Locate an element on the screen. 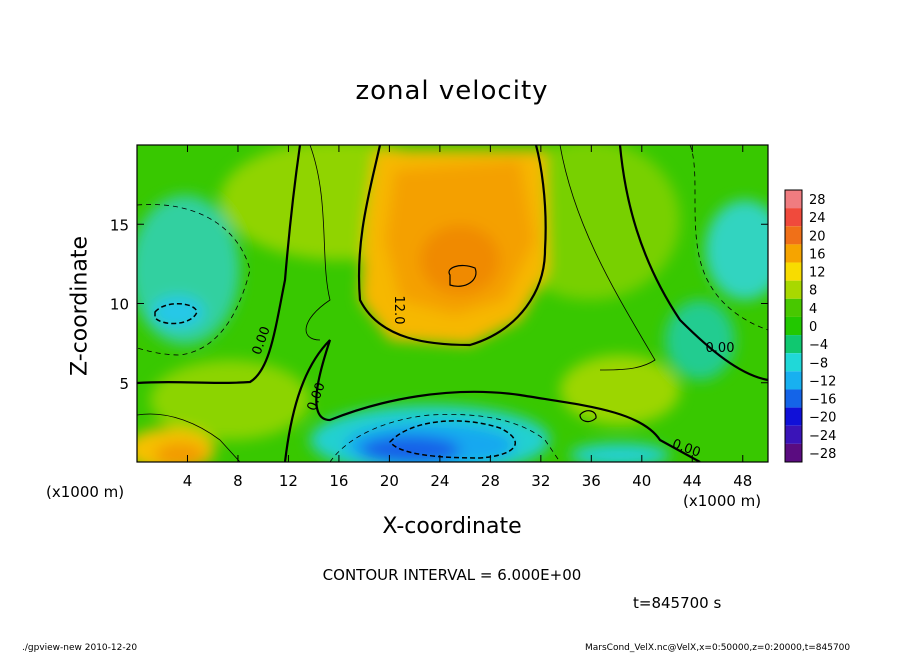  colorbar-label: 8 is located at coordinates (813, 291).